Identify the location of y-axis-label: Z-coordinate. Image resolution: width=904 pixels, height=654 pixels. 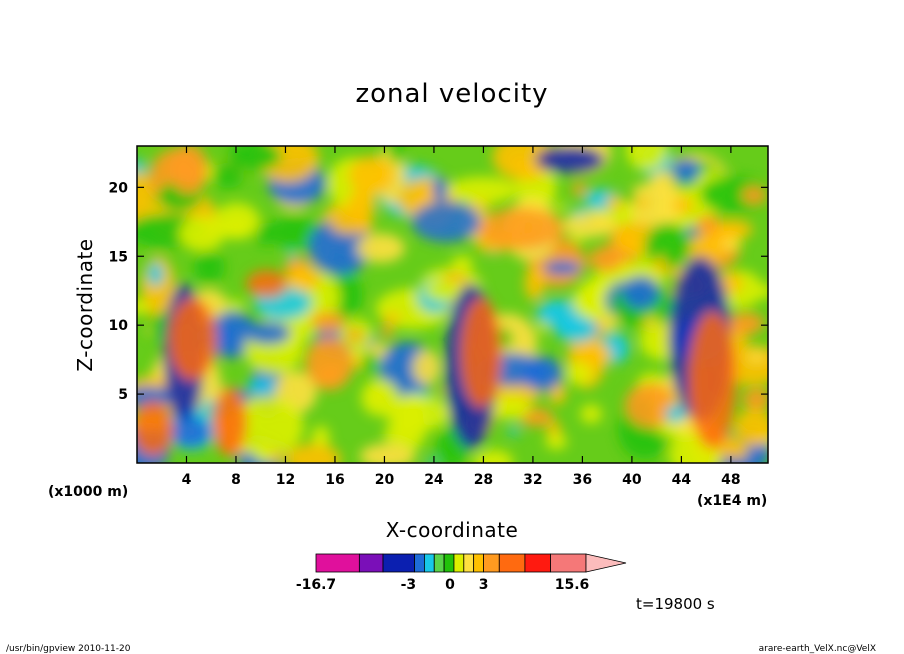
(85, 304).